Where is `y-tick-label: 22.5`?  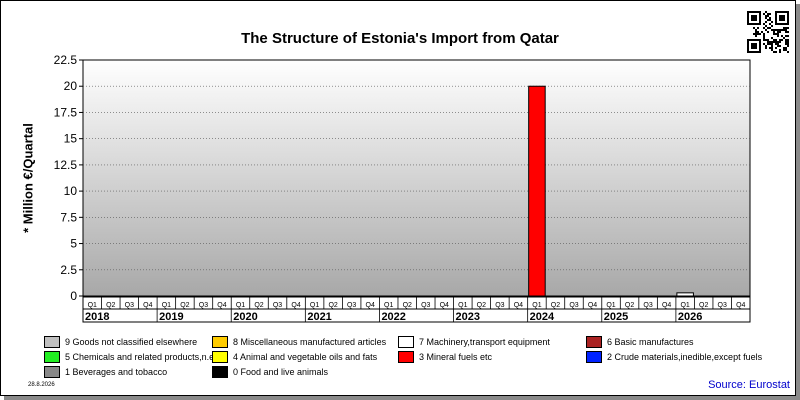
y-tick-label: 22.5 is located at coordinates (66, 60).